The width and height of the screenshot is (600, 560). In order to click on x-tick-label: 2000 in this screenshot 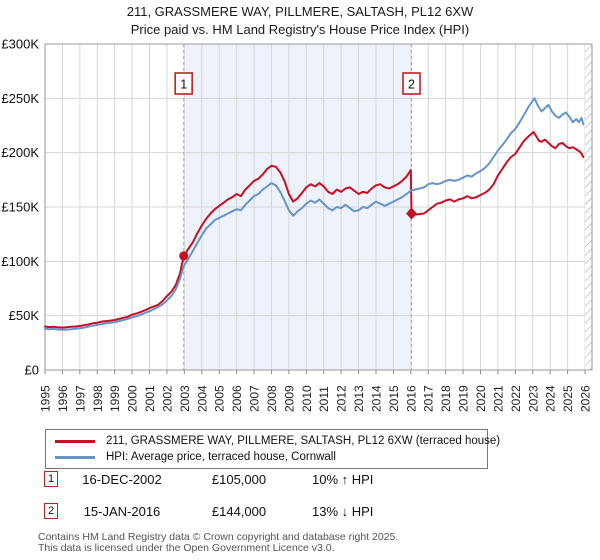, I will do `click(133, 398)`.